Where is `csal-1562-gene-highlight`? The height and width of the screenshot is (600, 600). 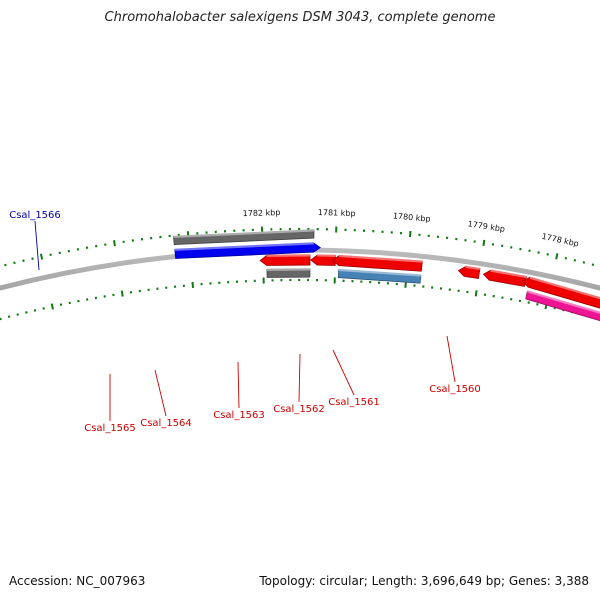
csal-1562-gene-highlight is located at coordinates (473, 268).